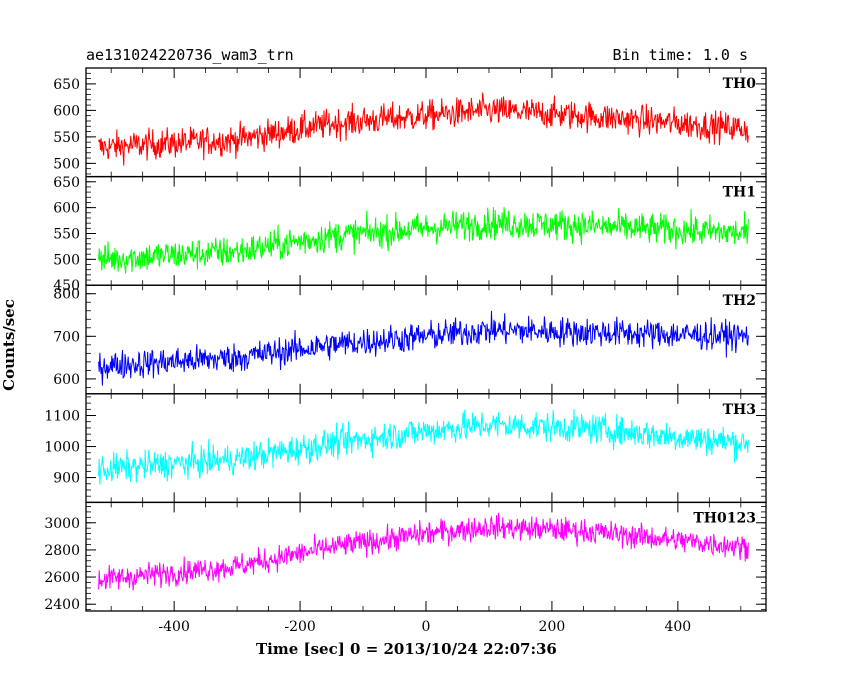 This screenshot has width=850, height=680. What do you see at coordinates (677, 627) in the screenshot?
I see `x-tick-label: 400` at bounding box center [677, 627].